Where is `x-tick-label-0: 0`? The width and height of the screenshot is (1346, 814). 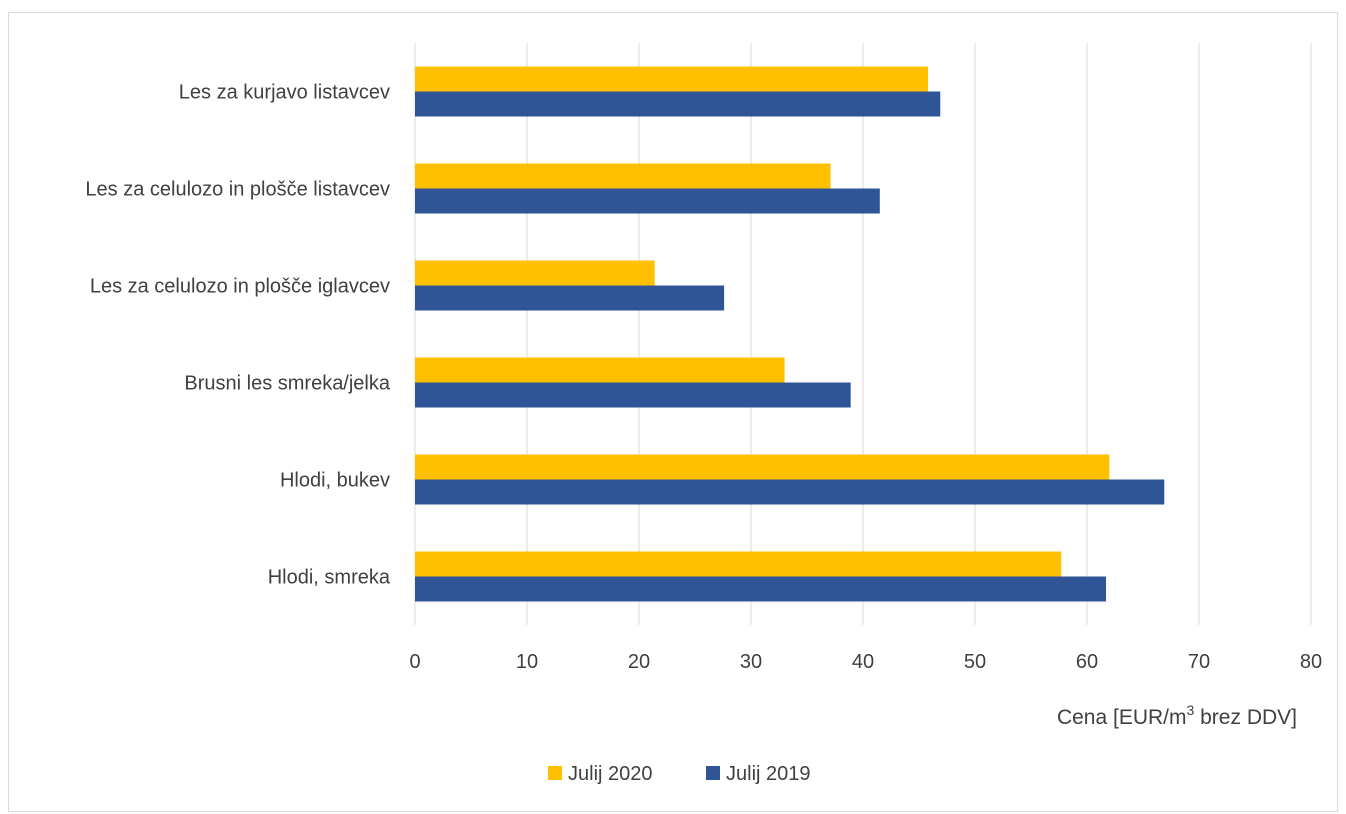 x-tick-label-0: 0 is located at coordinates (414, 662).